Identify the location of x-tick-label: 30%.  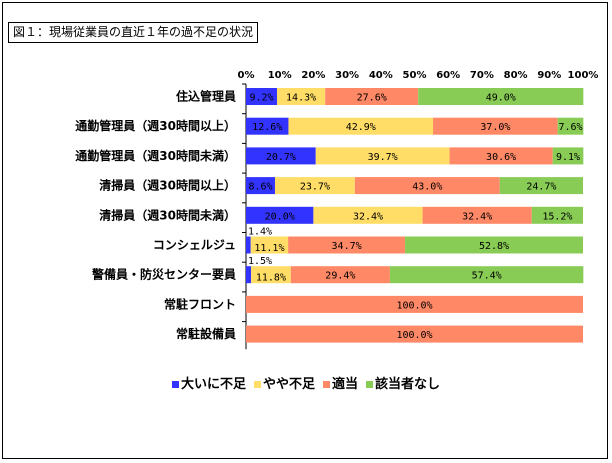
(347, 75).